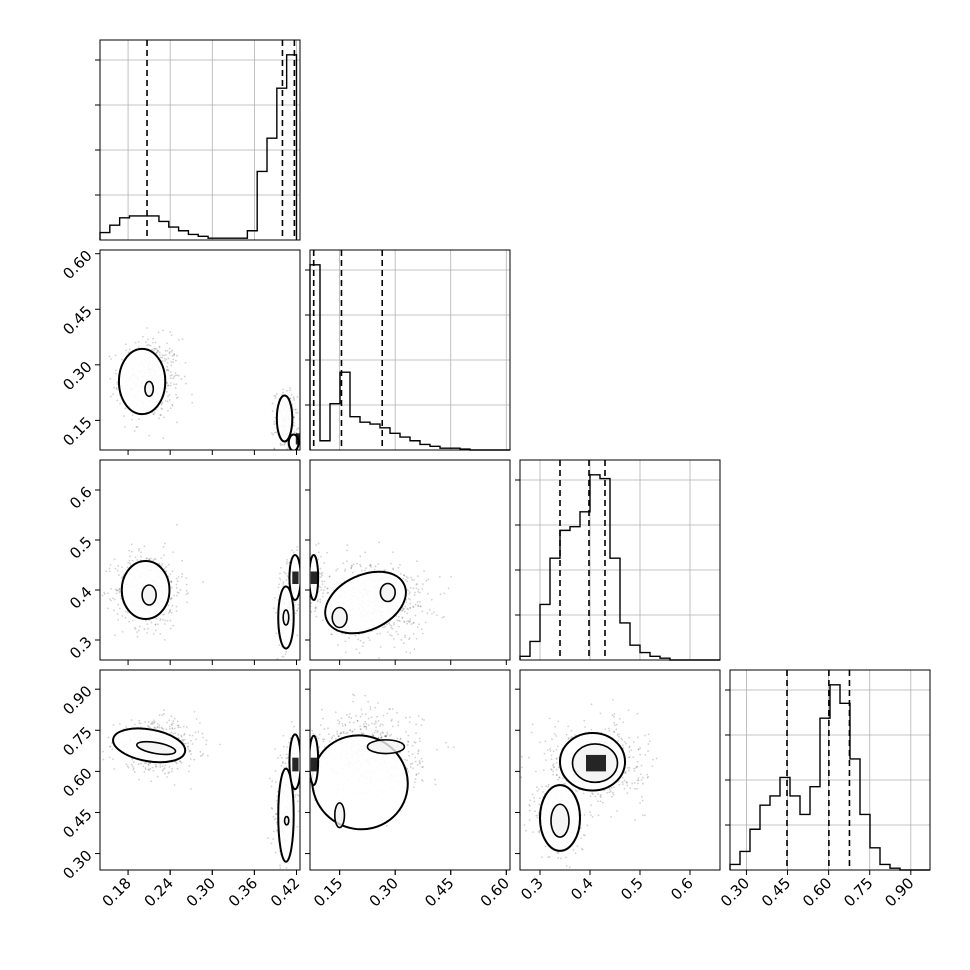 The height and width of the screenshot is (970, 970). I want to click on panel-frame, so click(200, 350).